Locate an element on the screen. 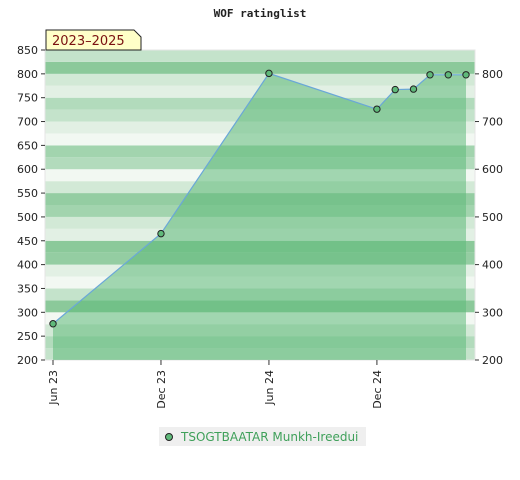 Image resolution: width=520 pixels, height=480 pixels. y-axis-right: 200 300 400 500 600 700 800 is located at coordinates (489, 217).